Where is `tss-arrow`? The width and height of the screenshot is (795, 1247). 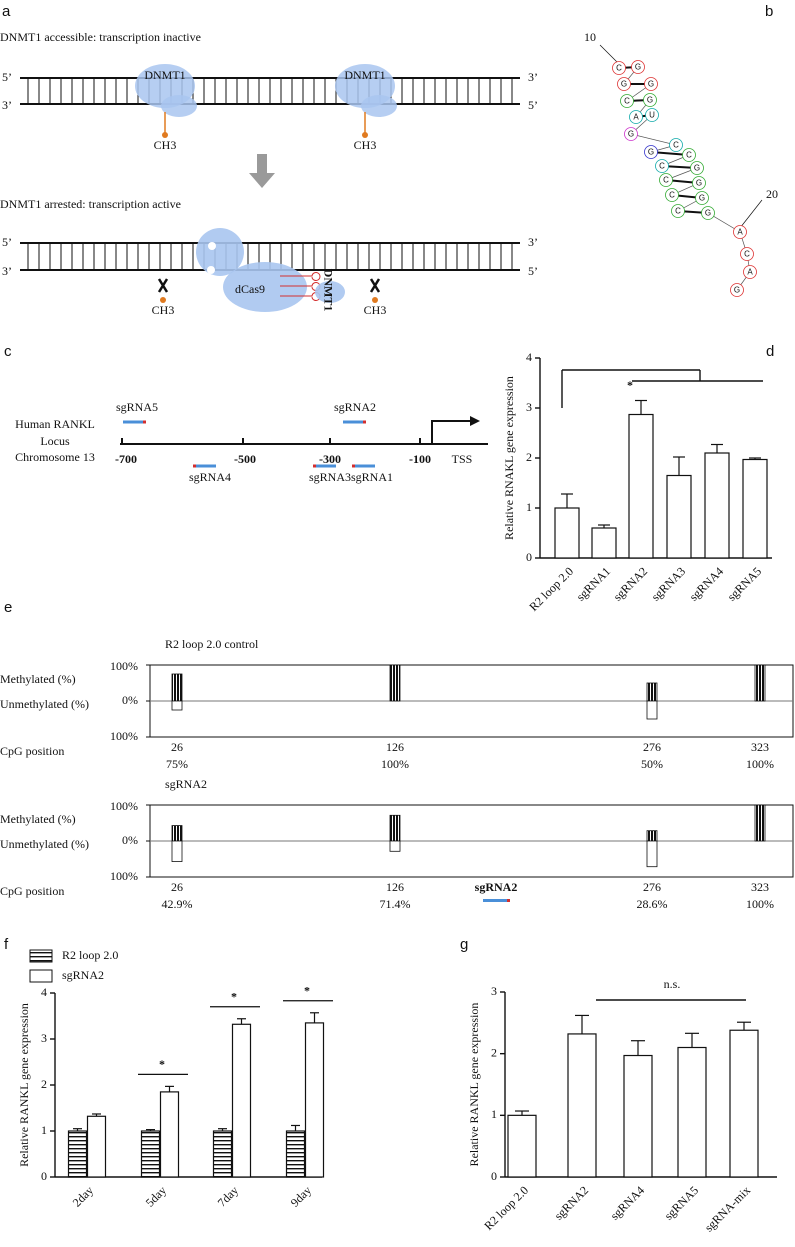 tss-arrow is located at coordinates (450, 432).